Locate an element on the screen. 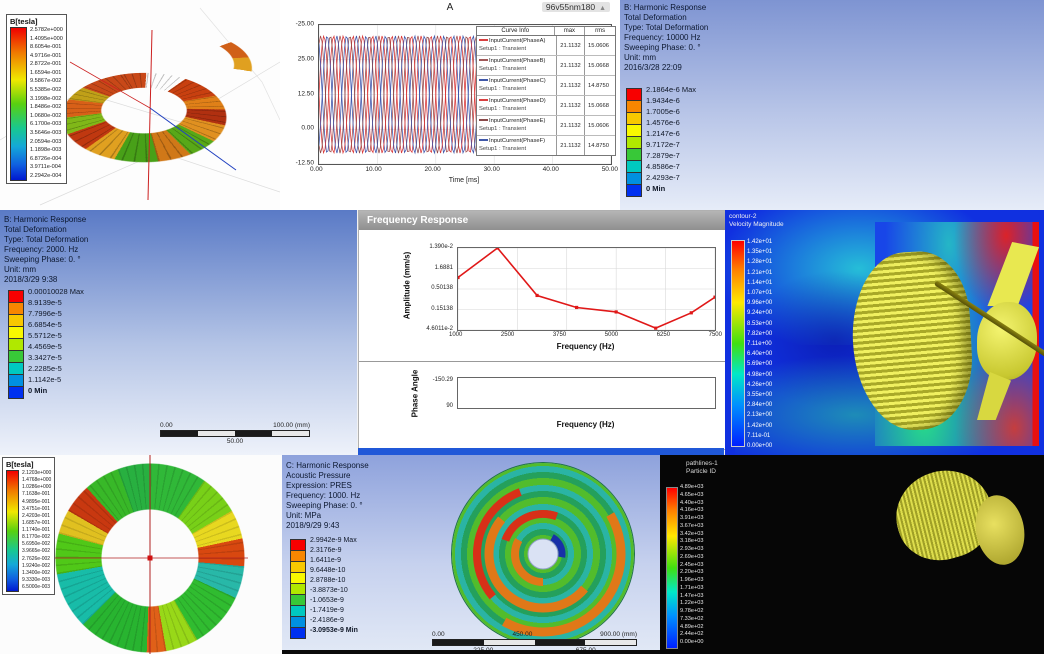 Image resolution: width=1044 pixels, height=654 pixels. x-tick: 20.00 is located at coordinates (432, 169).